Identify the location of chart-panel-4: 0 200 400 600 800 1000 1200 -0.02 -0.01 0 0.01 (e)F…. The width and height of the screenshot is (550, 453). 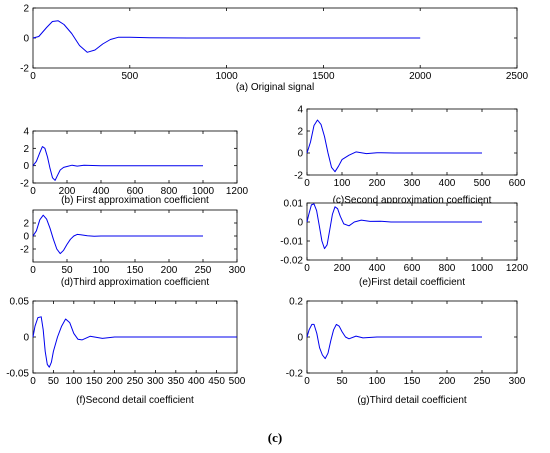
(404, 244).